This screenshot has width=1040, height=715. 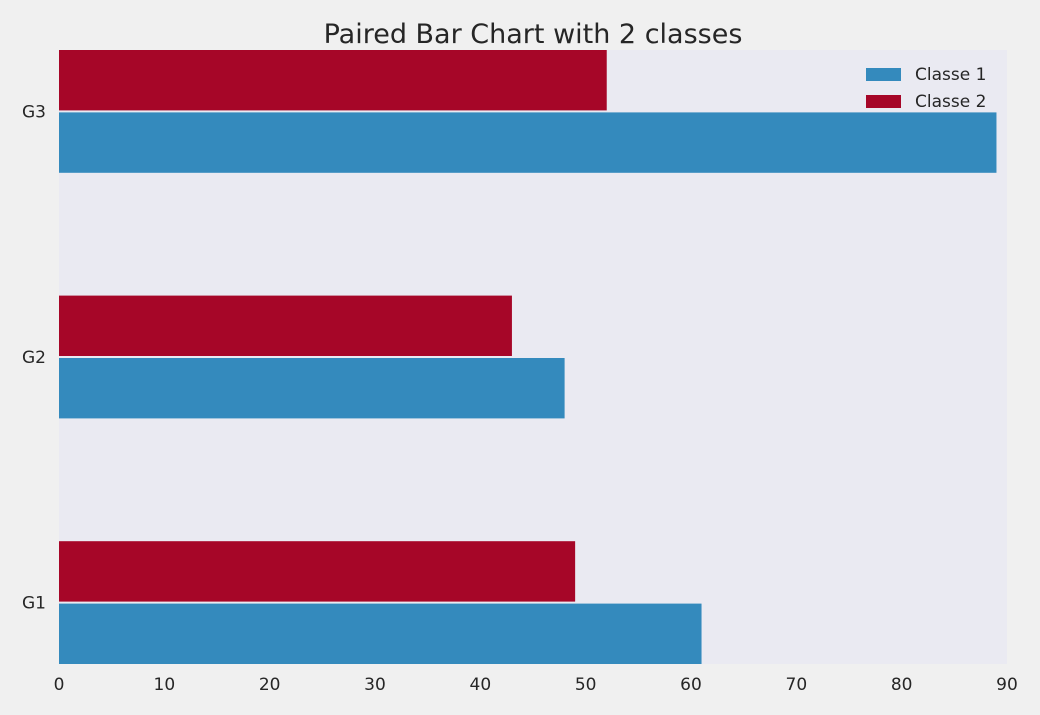 I want to click on chart-title: Paired Bar Chart with 2 classes, so click(x=533, y=34).